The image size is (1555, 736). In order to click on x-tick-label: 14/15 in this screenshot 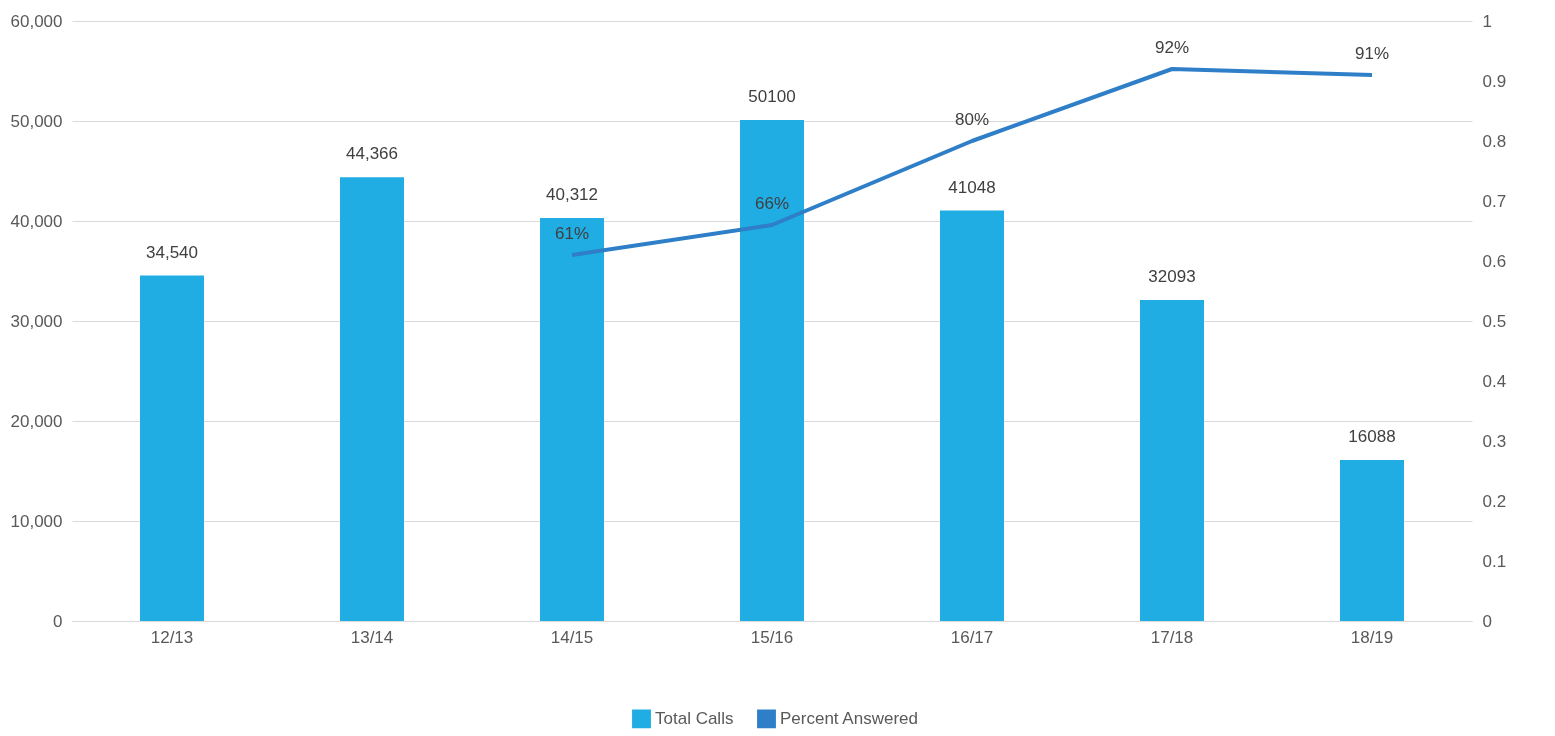, I will do `click(572, 637)`.